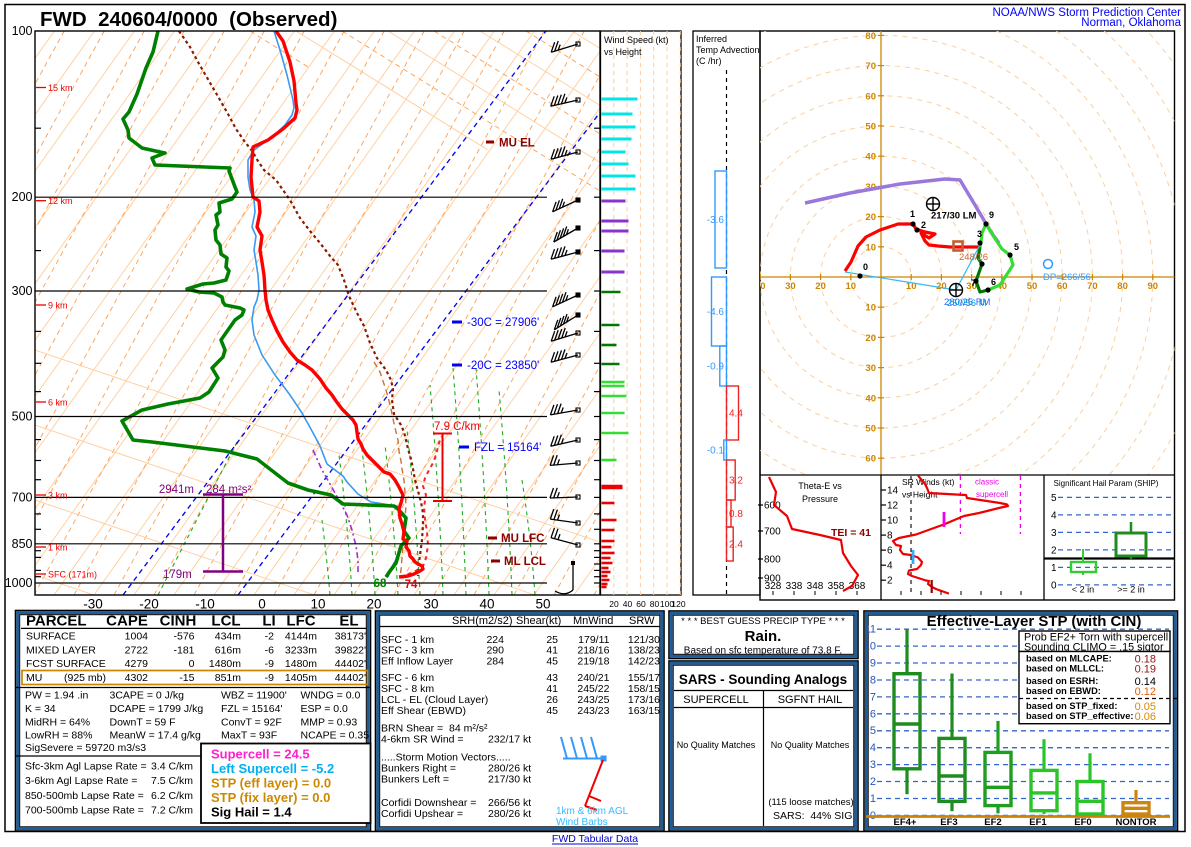 This screenshot has width=1191, height=847. What do you see at coordinates (736, 481) in the screenshot?
I see `svg-text: 3.2` at bounding box center [736, 481].